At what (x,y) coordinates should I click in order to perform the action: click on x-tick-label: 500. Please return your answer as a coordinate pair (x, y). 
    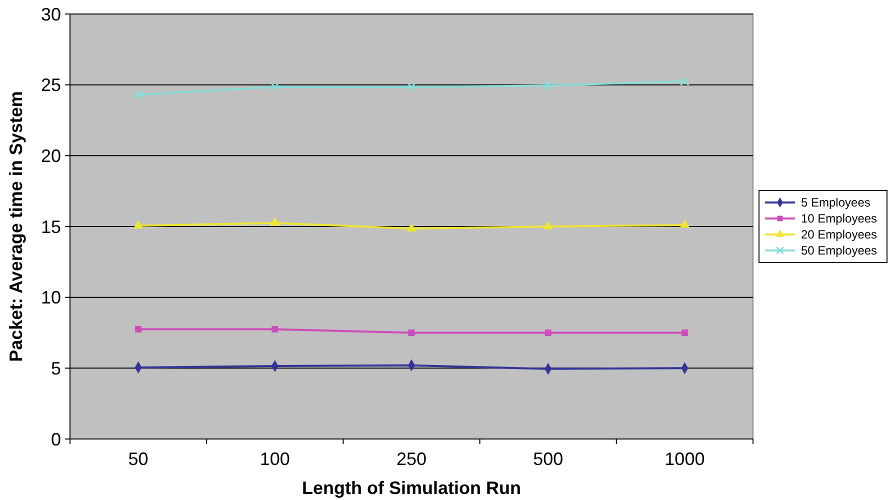
    Looking at the image, I should click on (548, 459).